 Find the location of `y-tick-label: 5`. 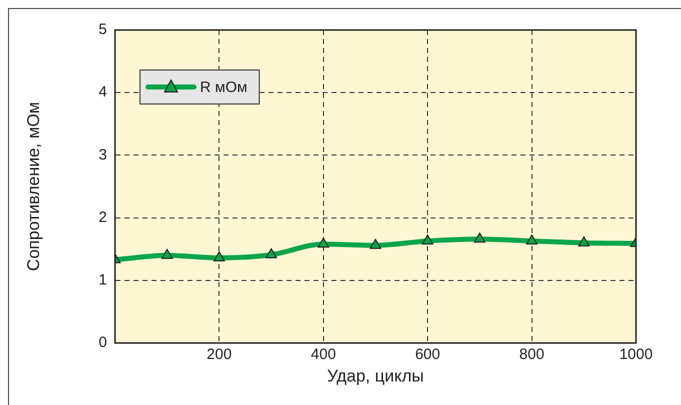

y-tick-label: 5 is located at coordinates (102, 29).